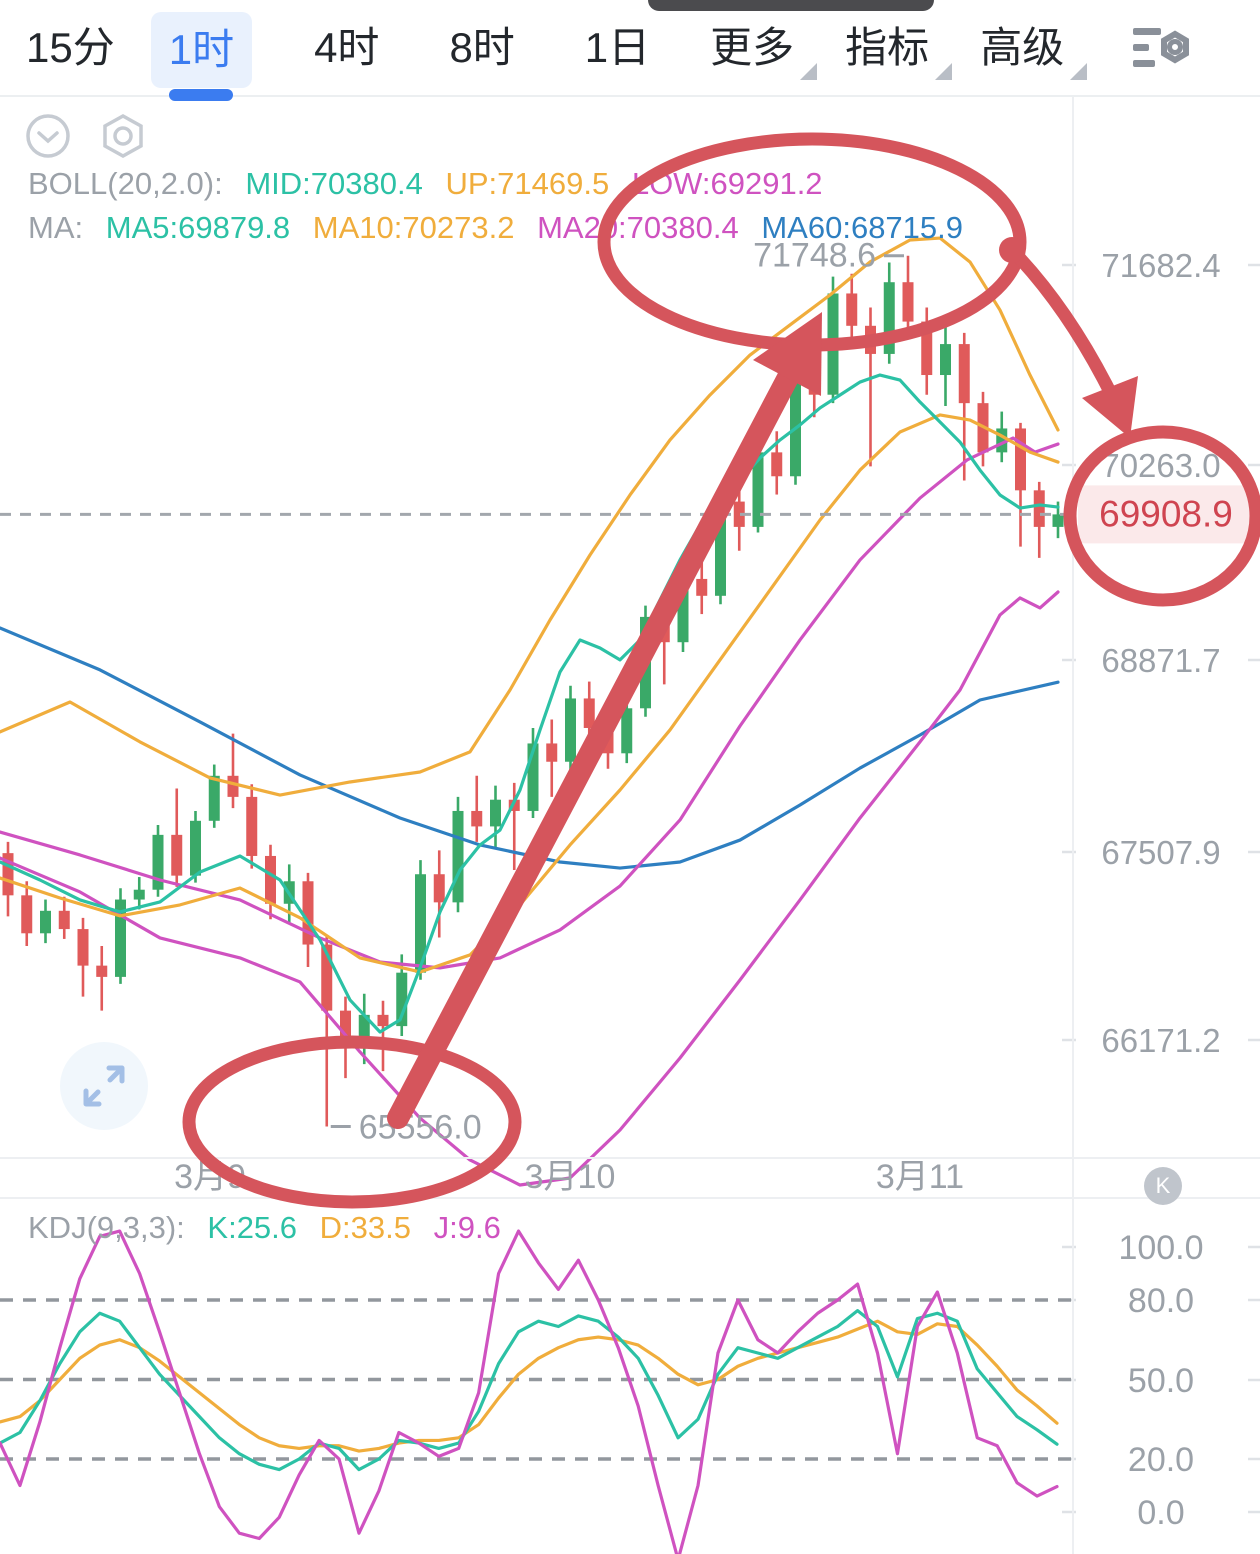 This screenshot has width=1260, height=1554. I want to click on menu-more: 更多, so click(764, 48).